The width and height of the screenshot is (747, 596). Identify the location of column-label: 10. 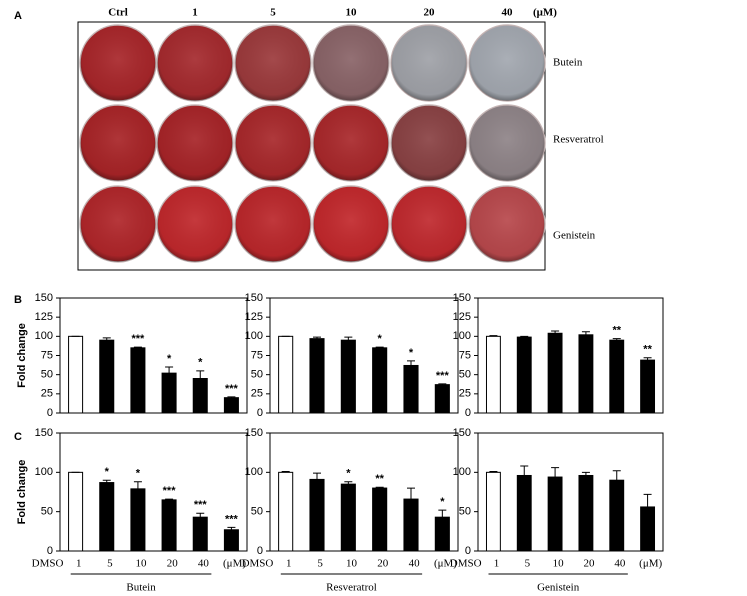
(352, 13).